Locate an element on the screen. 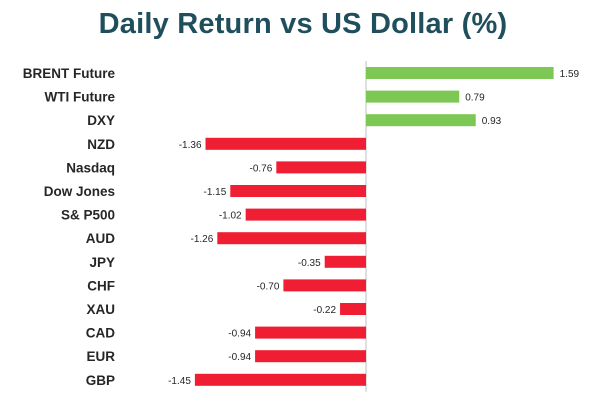 Image resolution: width=606 pixels, height=418 pixels. category-label: Nasdaq is located at coordinates (90, 167).